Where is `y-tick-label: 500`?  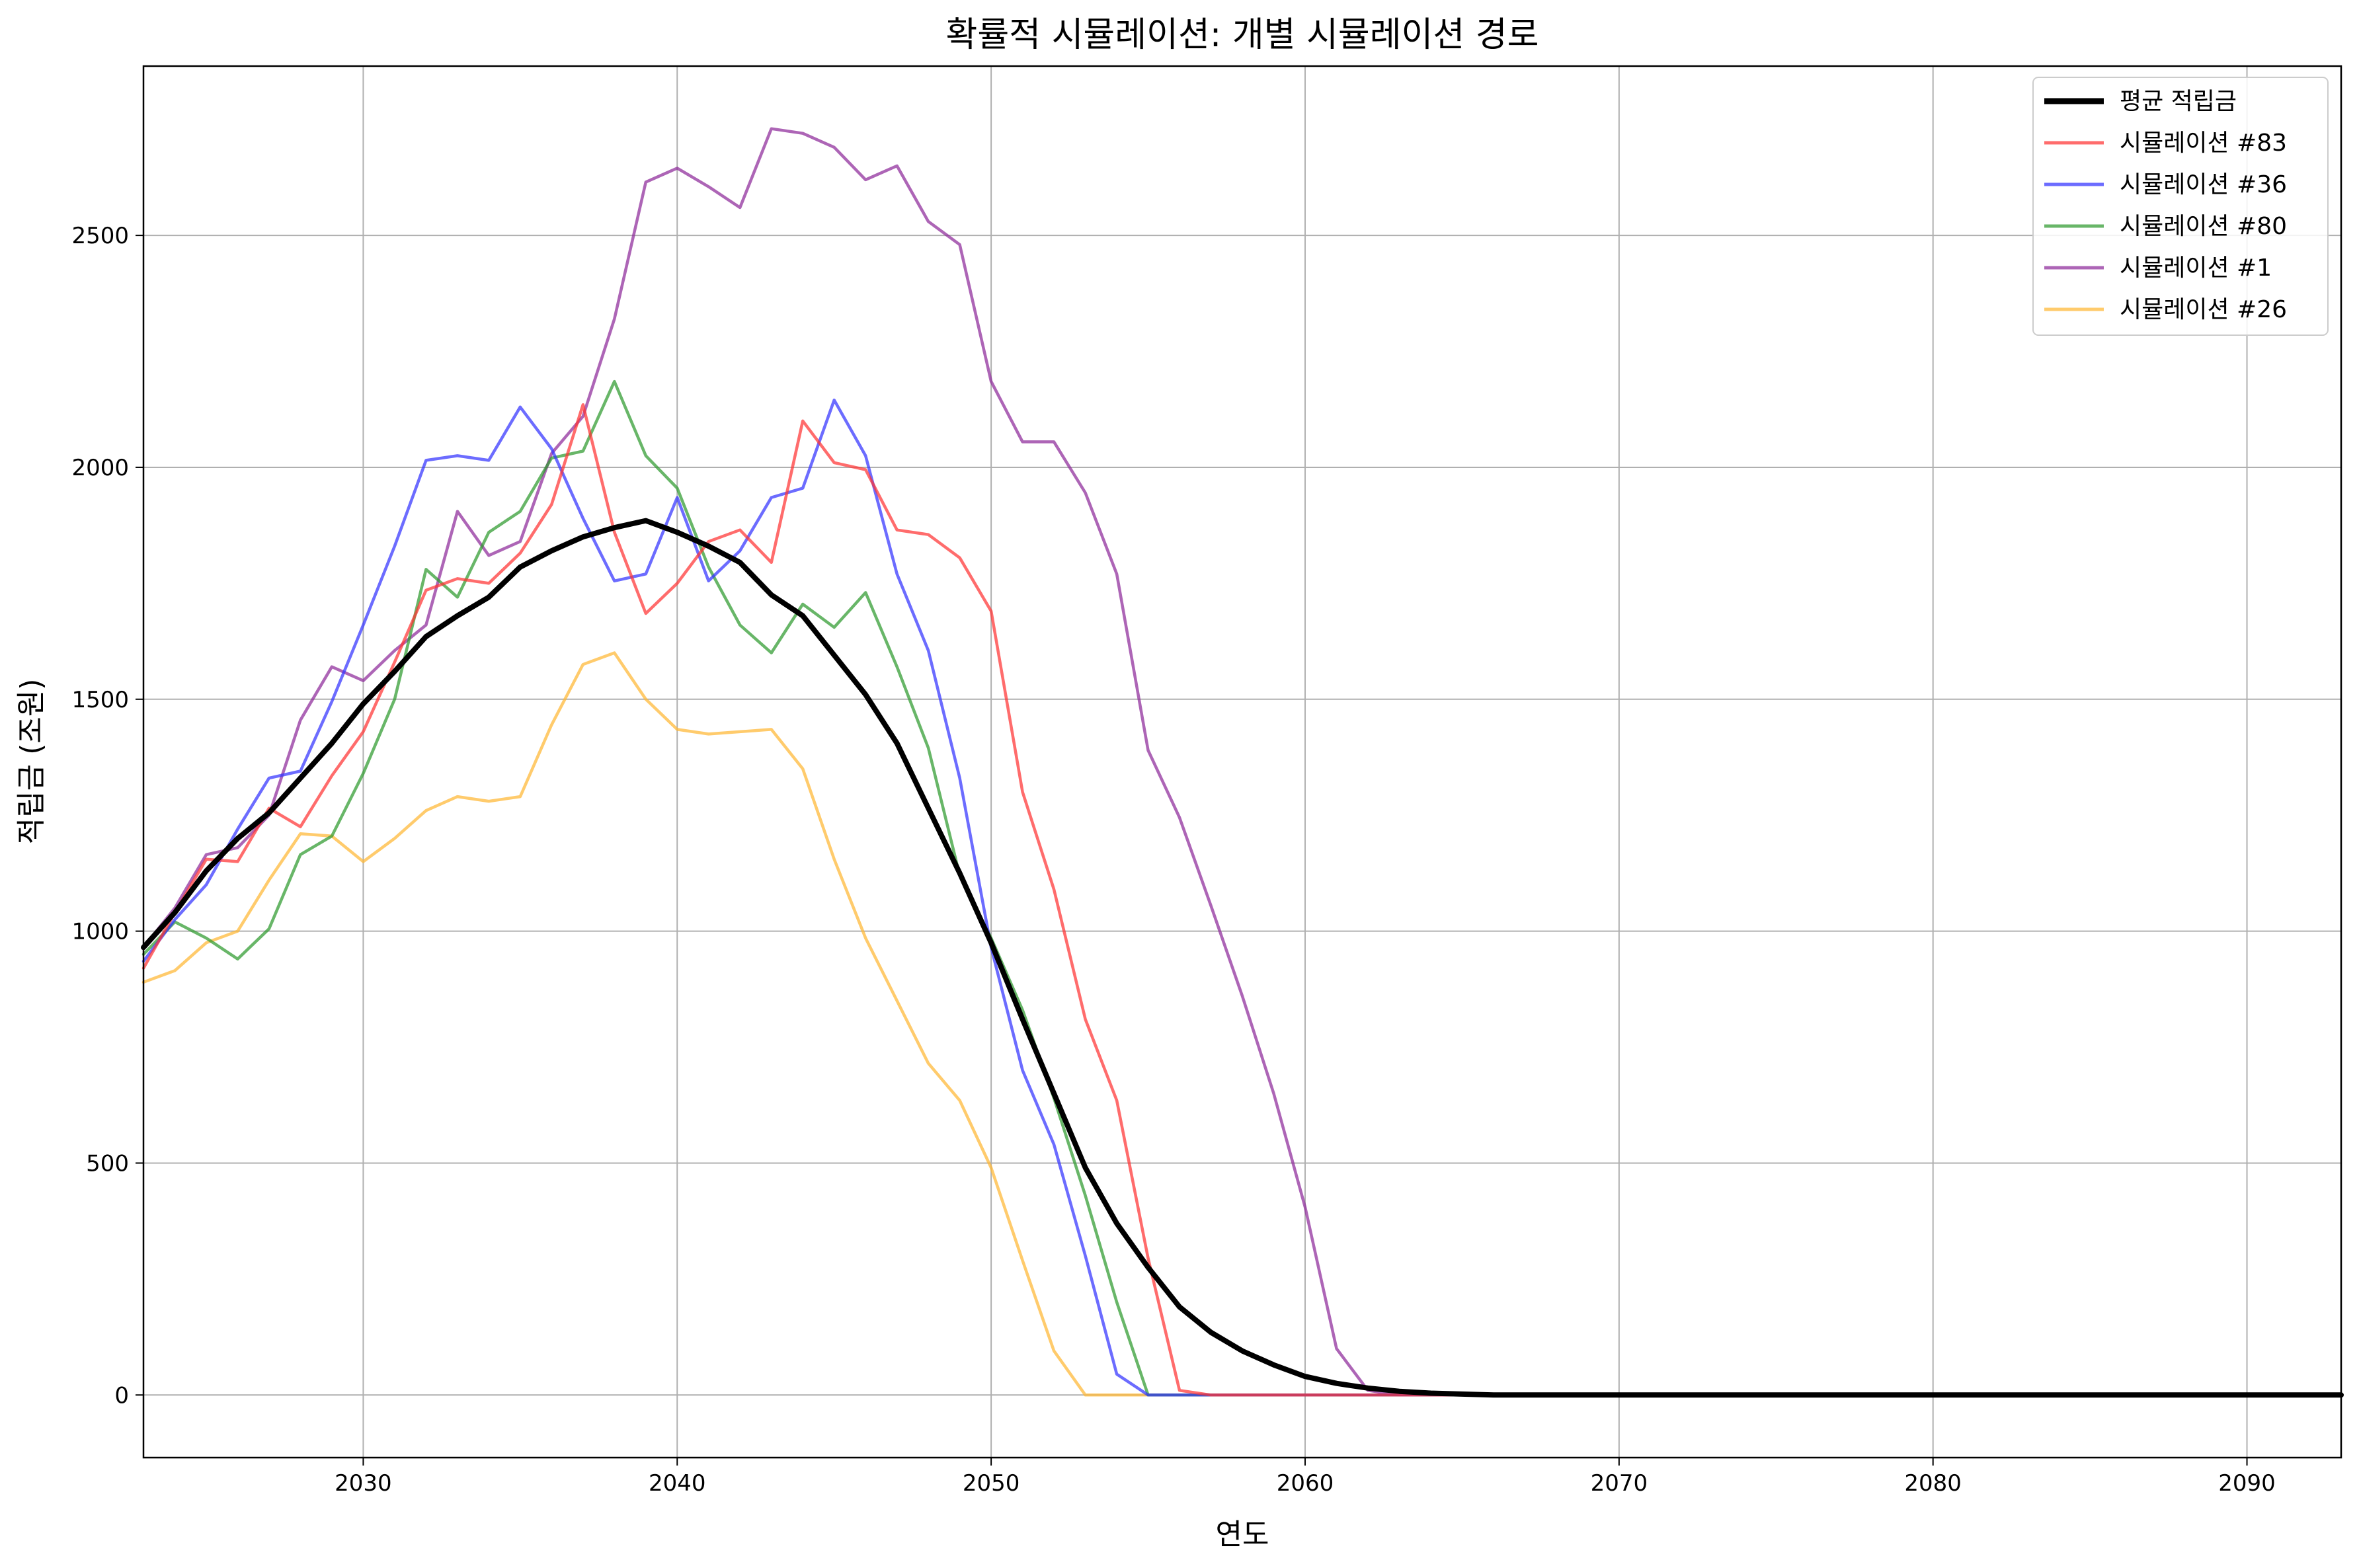
y-tick-label: 500 is located at coordinates (107, 1163).